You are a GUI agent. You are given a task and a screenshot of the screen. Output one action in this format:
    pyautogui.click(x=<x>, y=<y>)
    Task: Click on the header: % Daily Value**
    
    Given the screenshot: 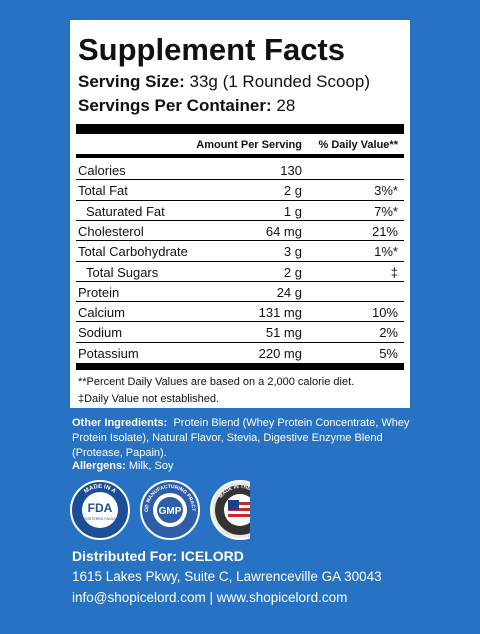 What is the action you would take?
    pyautogui.click(x=358, y=145)
    